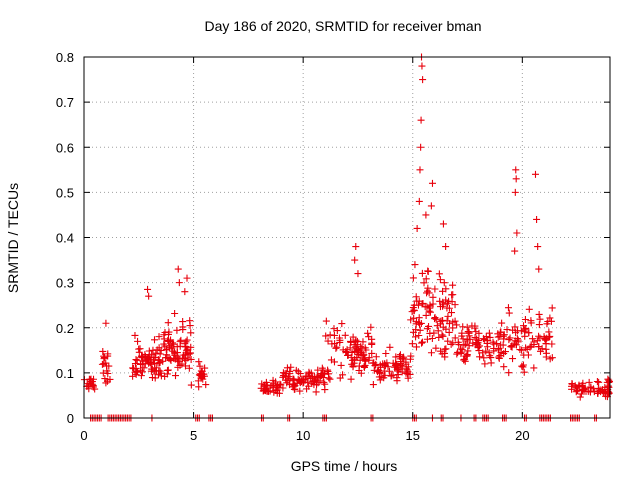  I want to click on y-tick-label: 0.6, so click(65, 147).